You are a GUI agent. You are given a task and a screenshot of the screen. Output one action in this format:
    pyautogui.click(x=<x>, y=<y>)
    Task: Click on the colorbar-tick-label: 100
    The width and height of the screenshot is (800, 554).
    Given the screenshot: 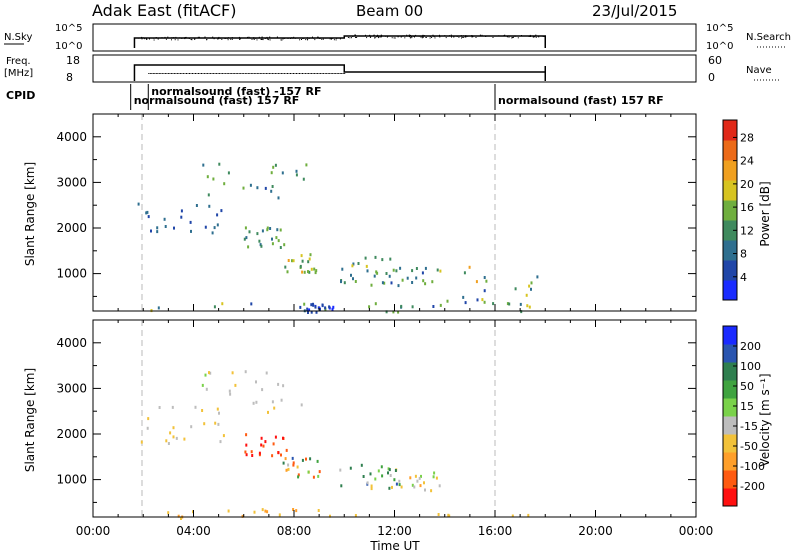 What is the action you would take?
    pyautogui.click(x=750, y=366)
    